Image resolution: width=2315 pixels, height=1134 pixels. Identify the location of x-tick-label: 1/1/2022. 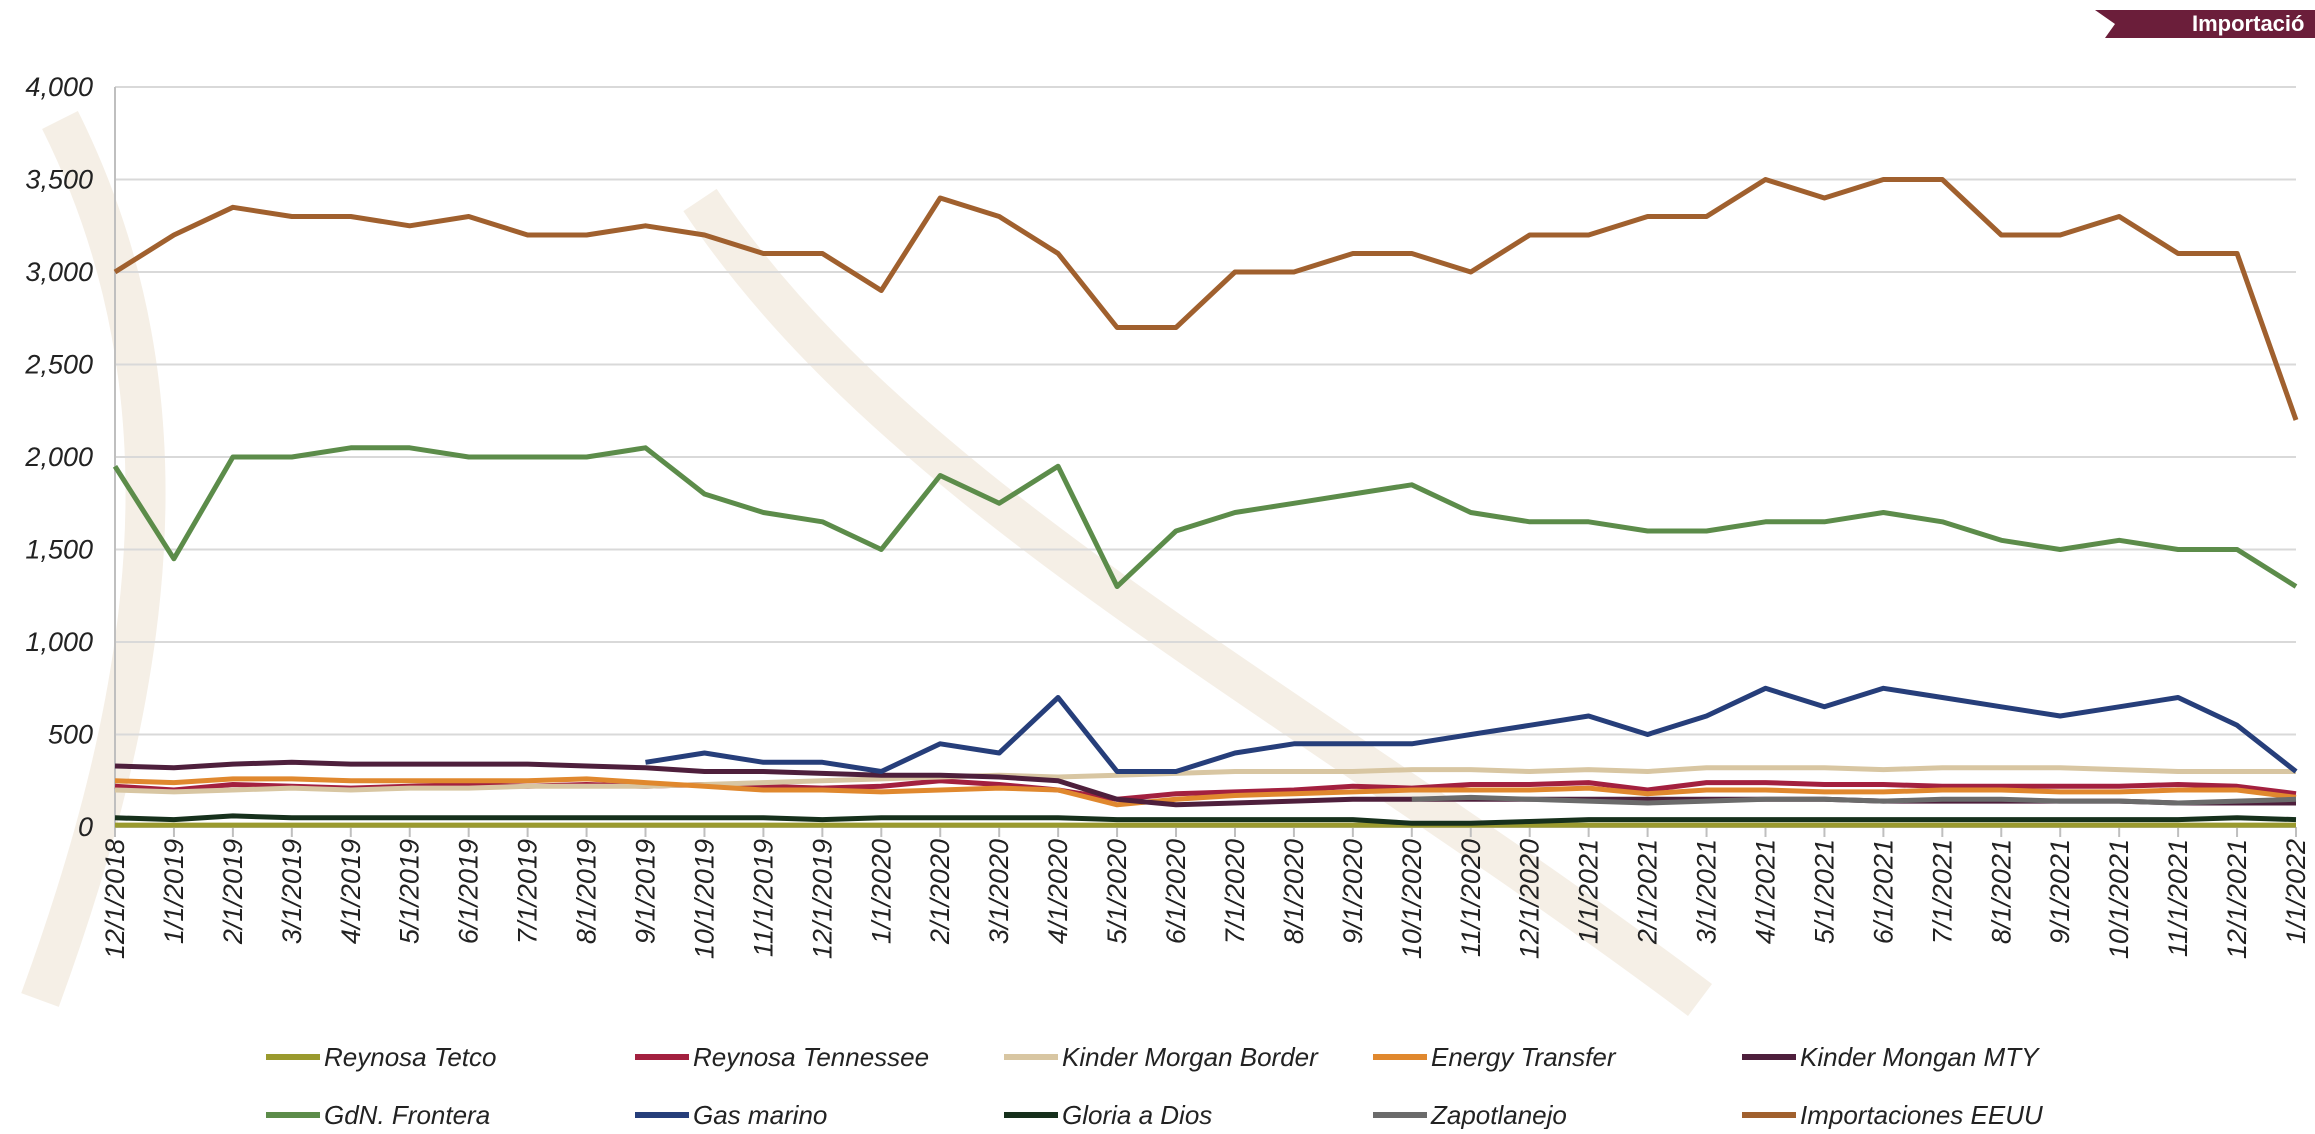
(2296, 891).